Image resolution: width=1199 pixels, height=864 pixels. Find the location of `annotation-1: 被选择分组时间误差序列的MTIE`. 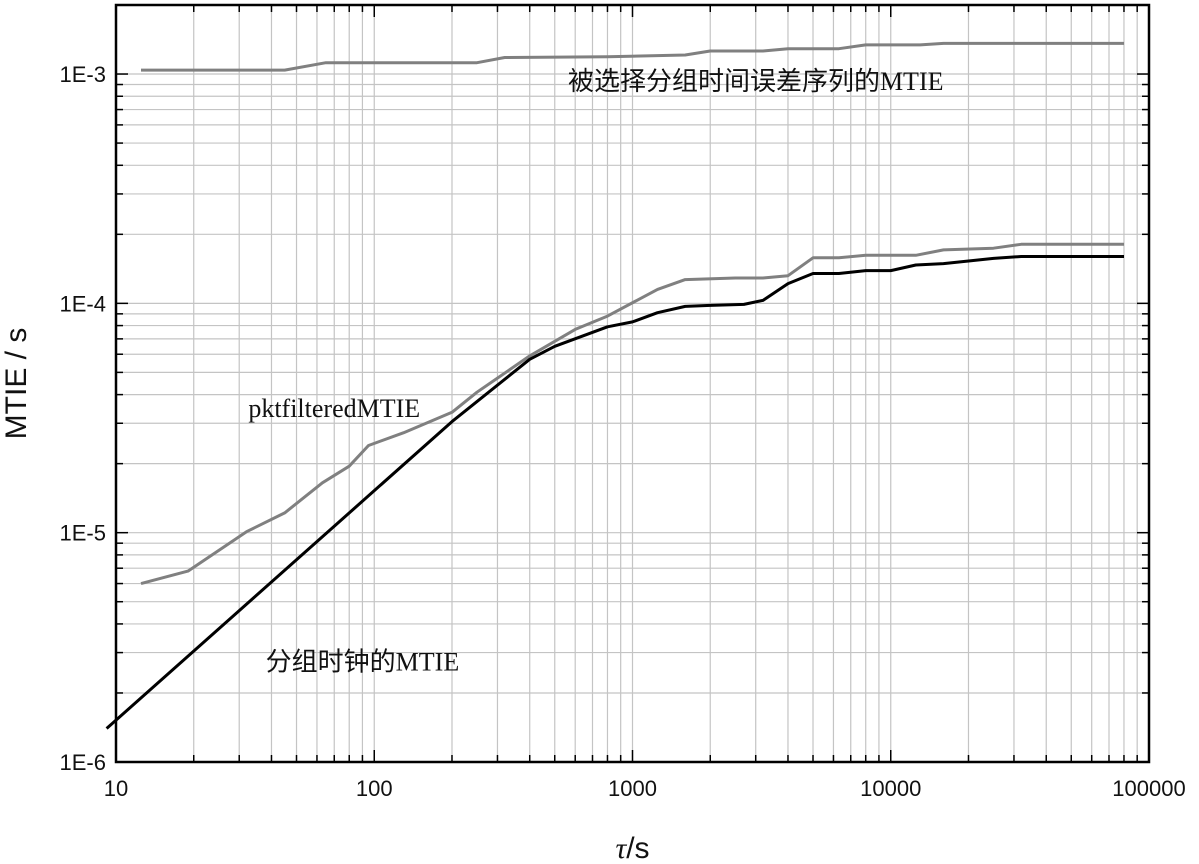

annotation-1: 被选择分组时间误差序列的MTIE is located at coordinates (756, 81).